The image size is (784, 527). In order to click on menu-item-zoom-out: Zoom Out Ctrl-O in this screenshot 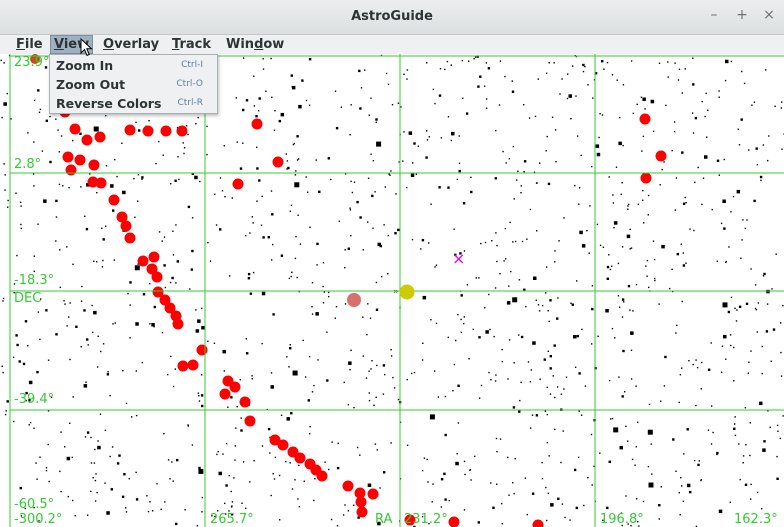, I will do `click(133, 84)`.